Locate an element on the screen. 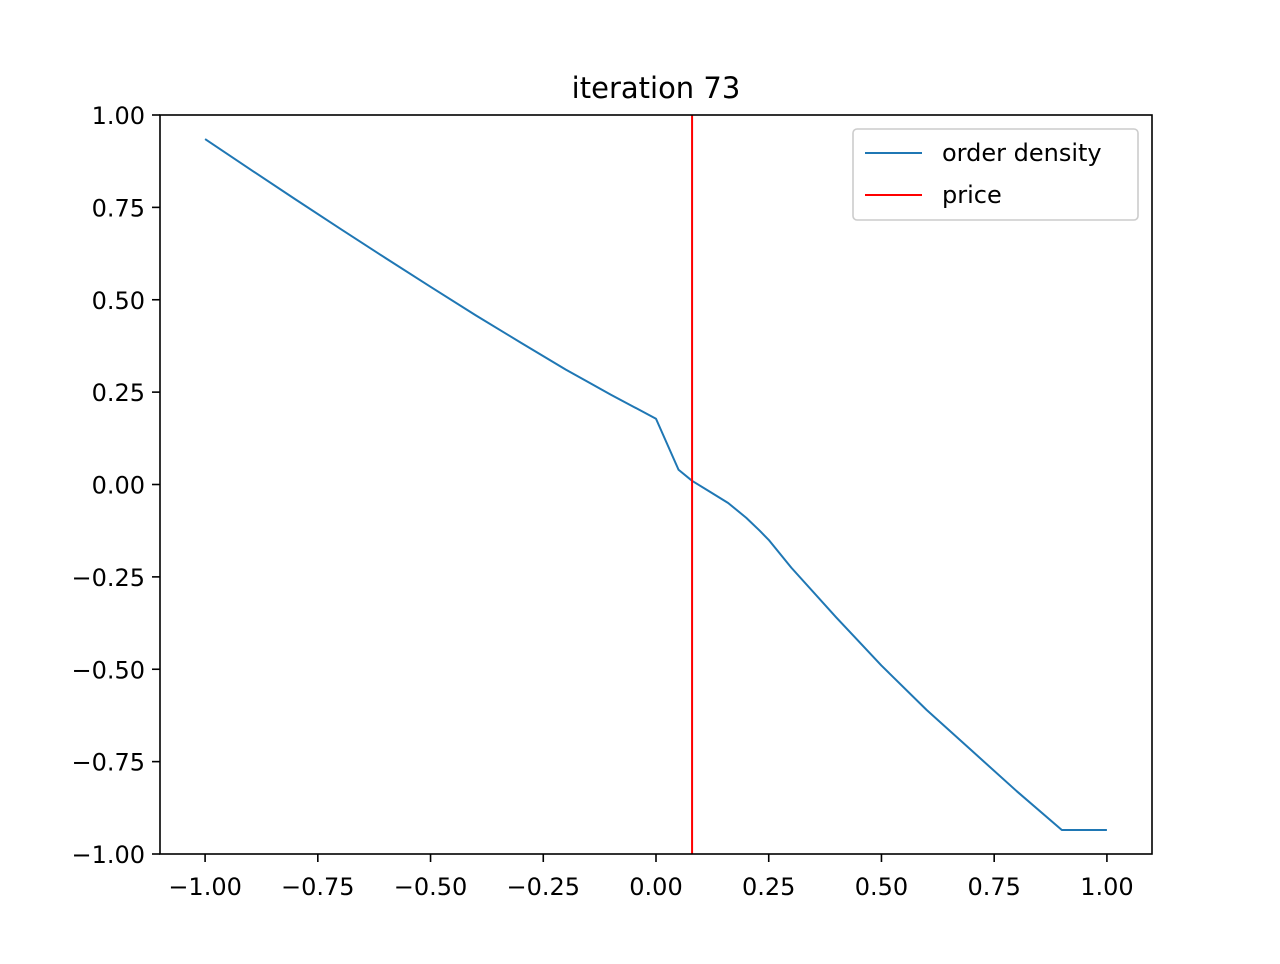 This screenshot has height=964, width=1280. y-tick-label: −0.75 is located at coordinates (108, 763).